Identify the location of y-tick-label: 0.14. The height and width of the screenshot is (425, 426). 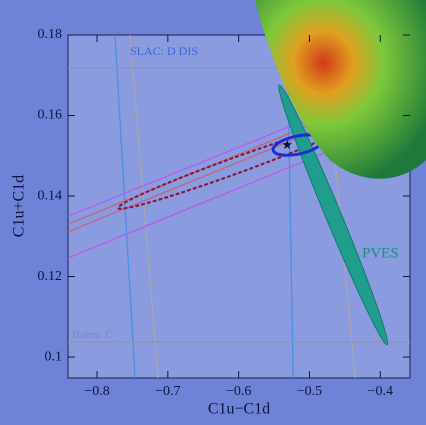
(50, 195).